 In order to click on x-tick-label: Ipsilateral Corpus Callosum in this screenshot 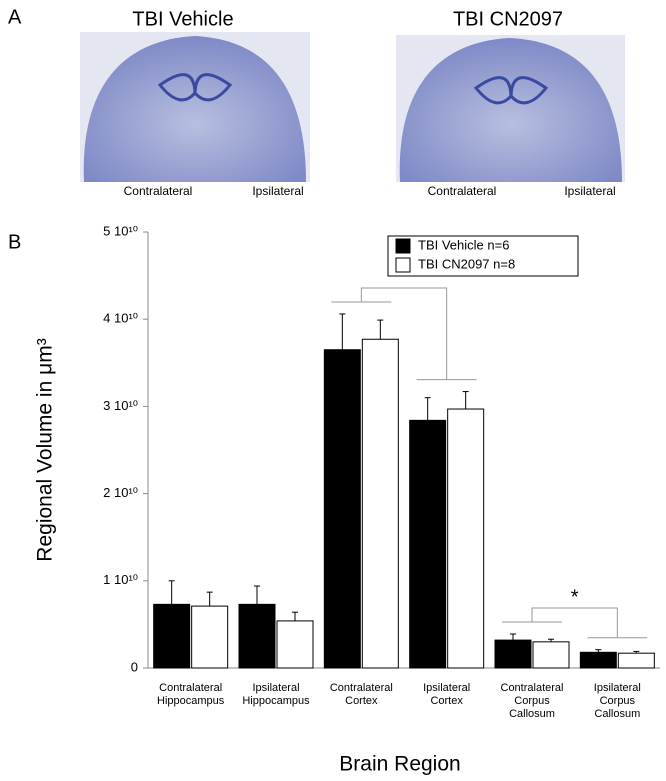, I will do `click(617, 701)`.